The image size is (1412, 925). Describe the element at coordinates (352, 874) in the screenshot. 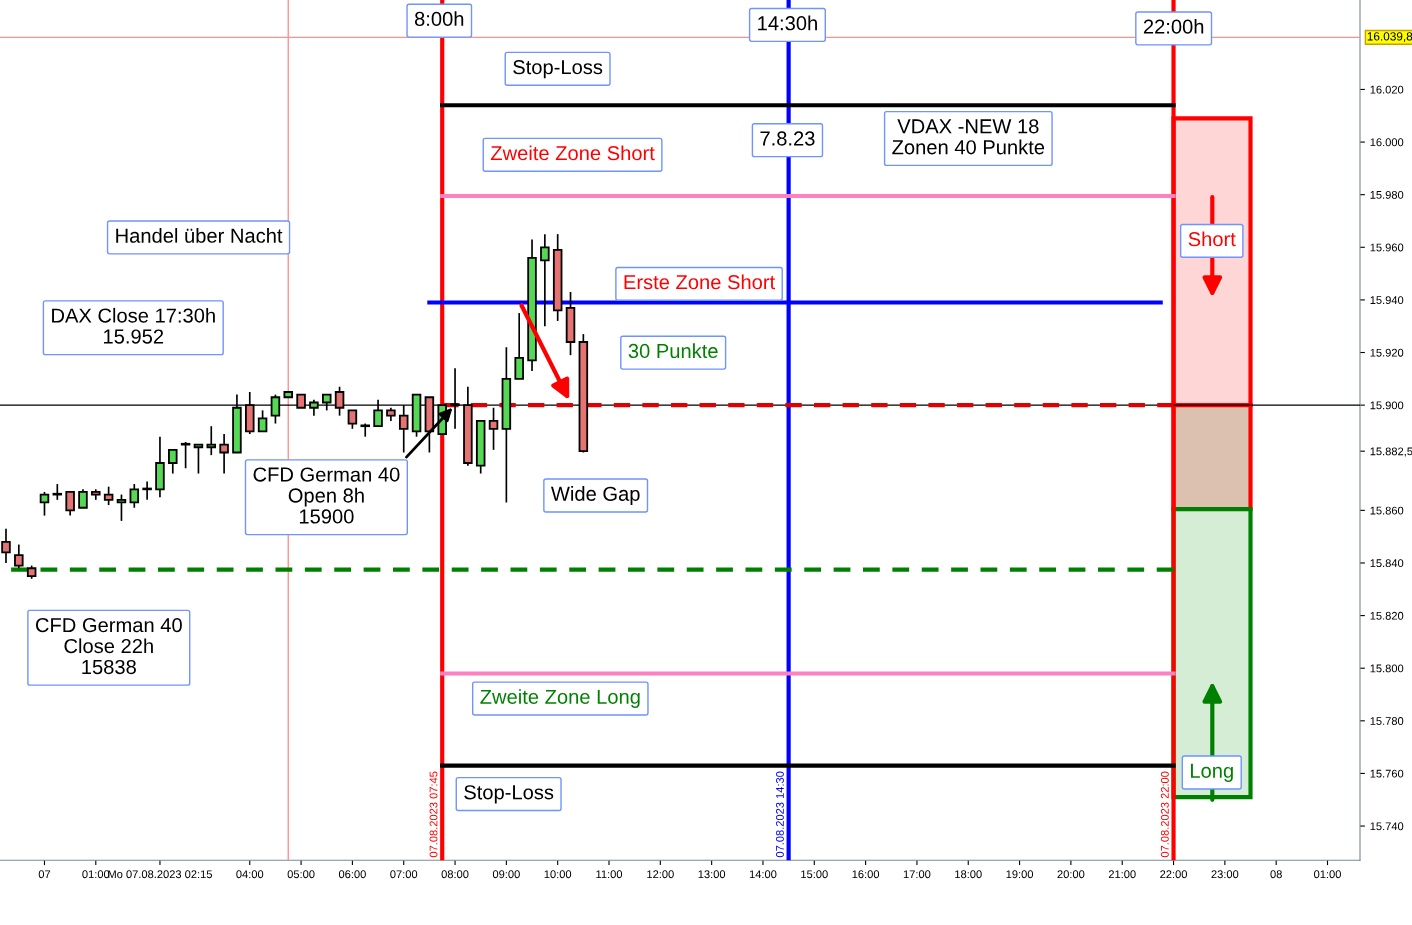

I see `x-tick-label: 06:00` at that location.